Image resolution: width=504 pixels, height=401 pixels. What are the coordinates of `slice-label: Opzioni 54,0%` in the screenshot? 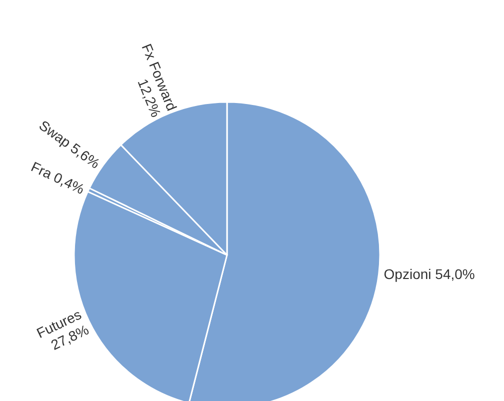 It's located at (429, 274).